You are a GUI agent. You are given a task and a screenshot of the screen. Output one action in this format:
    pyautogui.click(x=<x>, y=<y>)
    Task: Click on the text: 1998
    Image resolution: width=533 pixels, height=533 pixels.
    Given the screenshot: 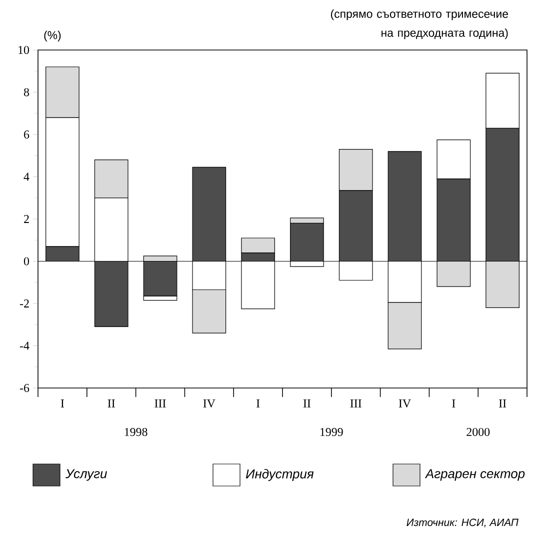 What is the action you would take?
    pyautogui.click(x=136, y=432)
    